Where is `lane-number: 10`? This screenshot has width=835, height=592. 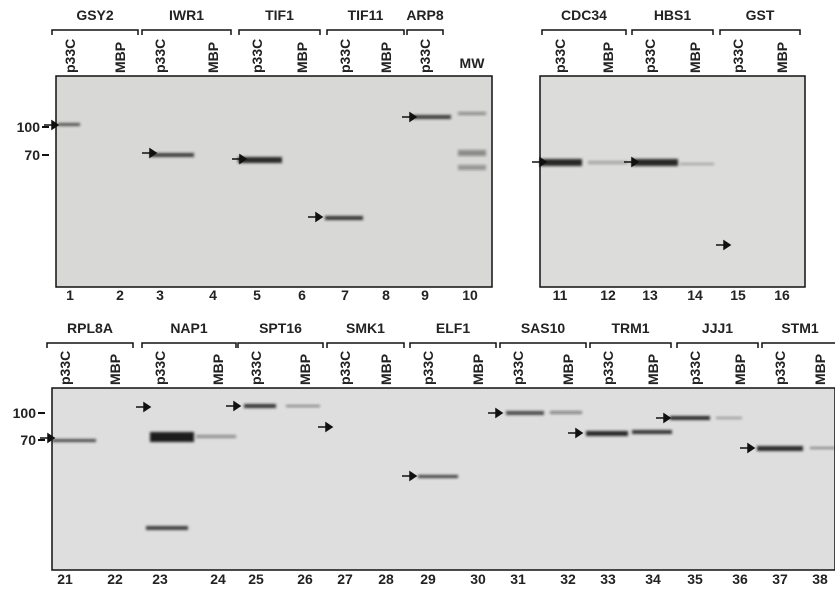 lane-number: 10 is located at coordinates (470, 295).